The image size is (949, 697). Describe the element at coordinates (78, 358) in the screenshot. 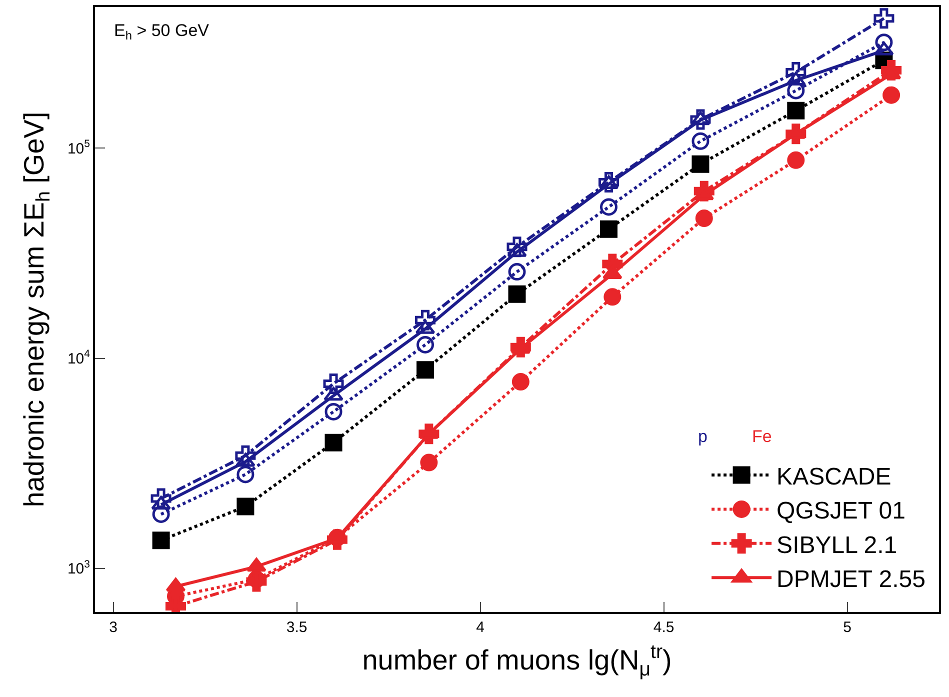

I see `y-tick-label: 10$^{4}$` at that location.